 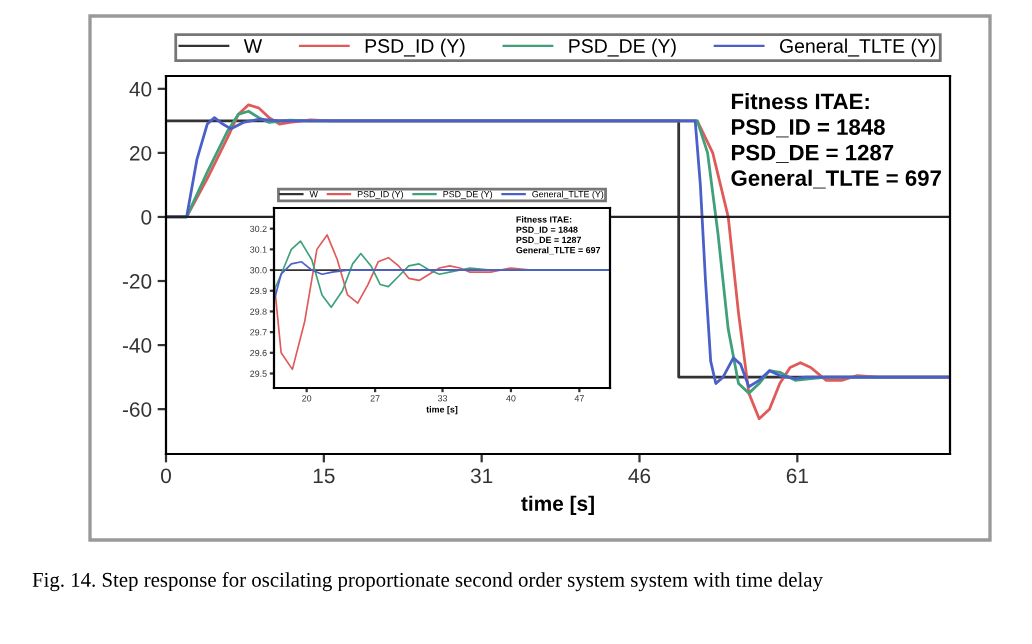 What do you see at coordinates (166, 476) in the screenshot?
I see `x-tick-label: 0` at bounding box center [166, 476].